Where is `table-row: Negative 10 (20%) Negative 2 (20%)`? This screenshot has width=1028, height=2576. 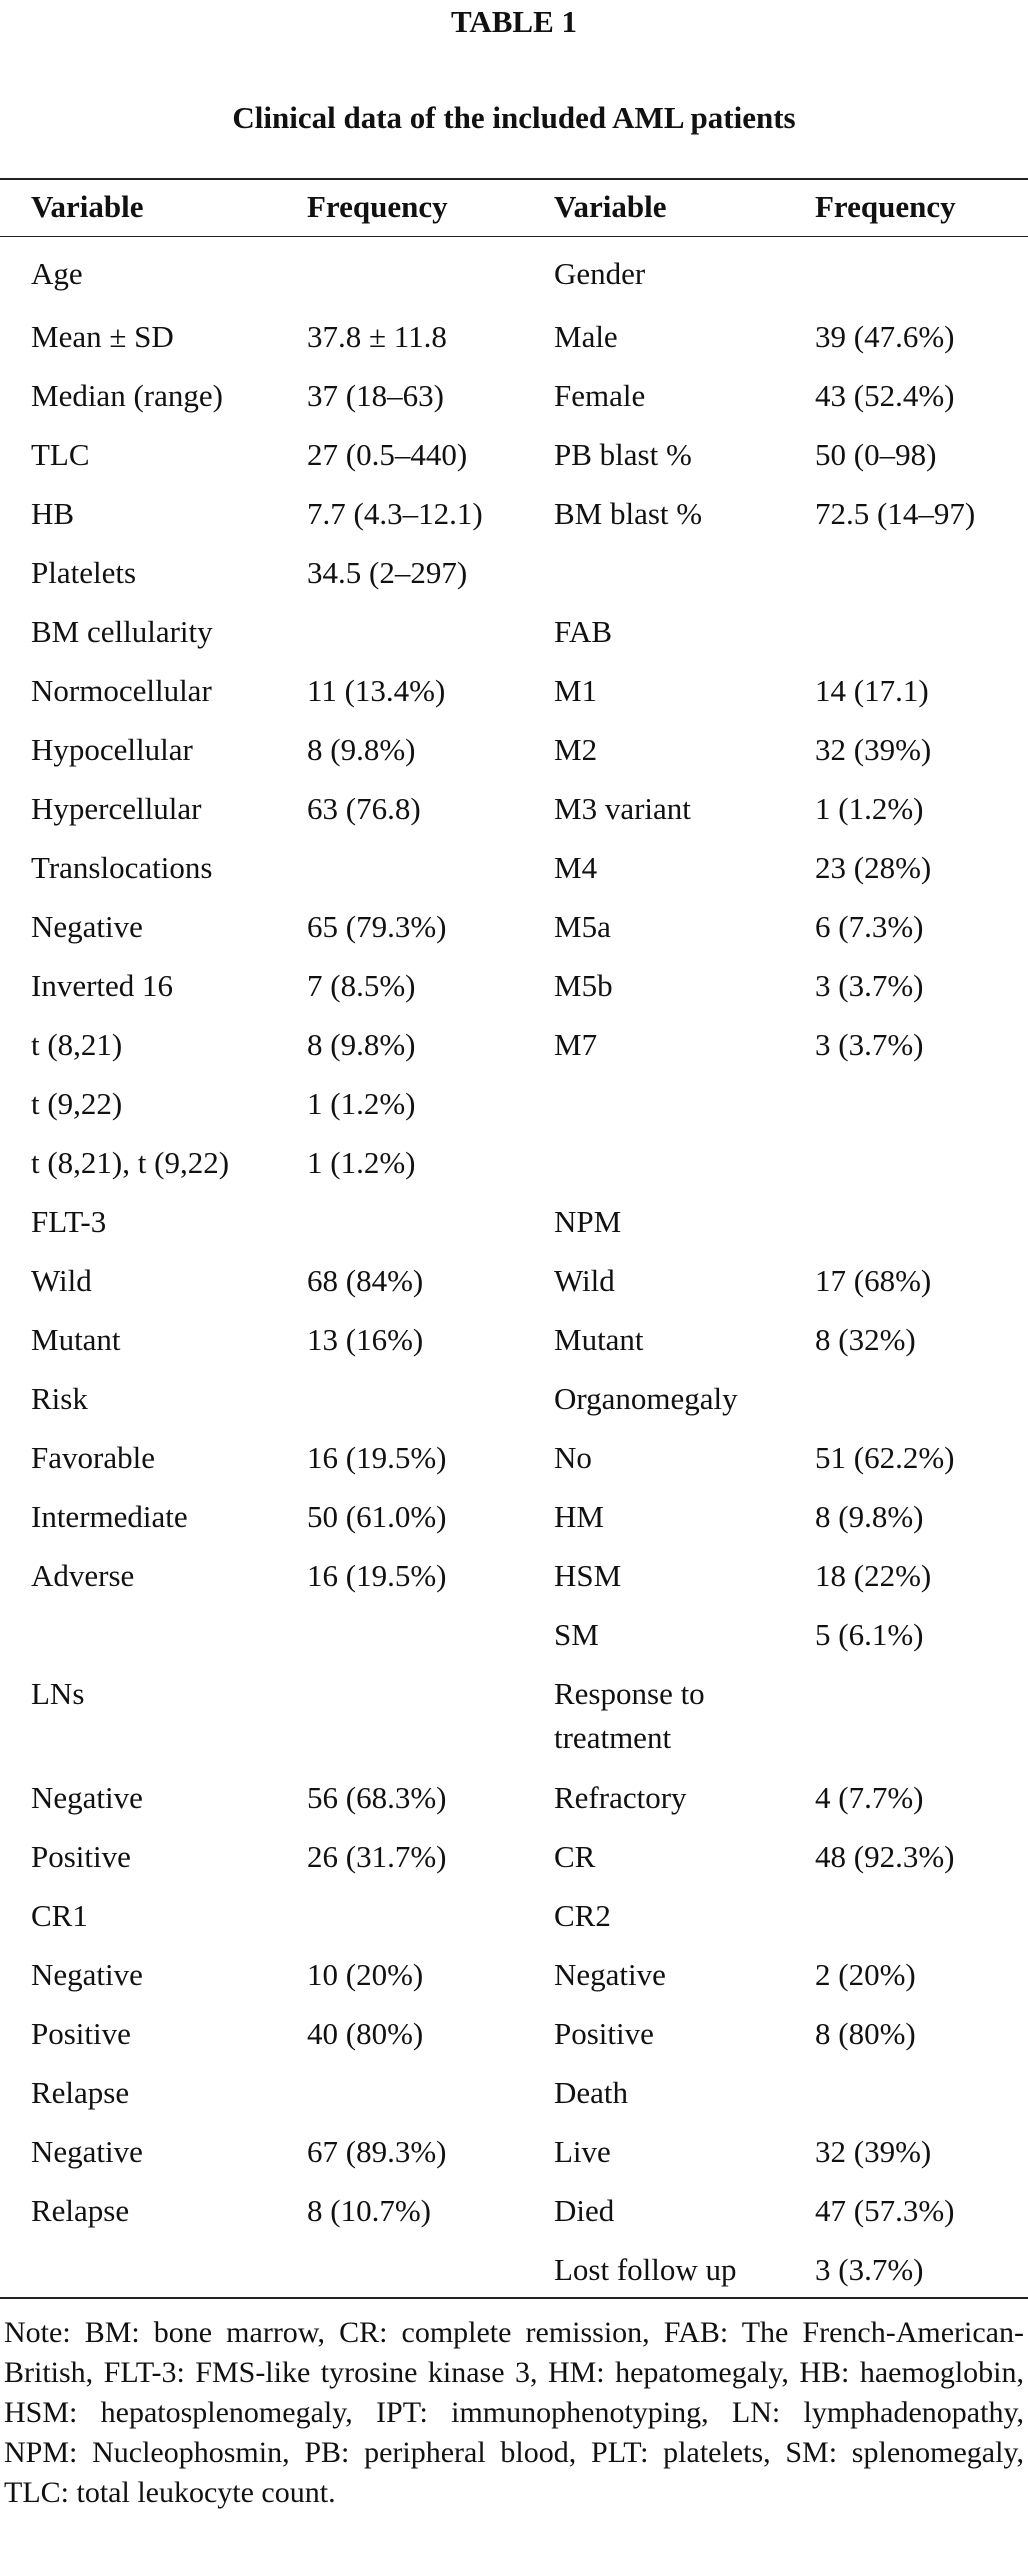 table-row: Negative 10 (20%) Negative 2 (20%) is located at coordinates (514, 1975).